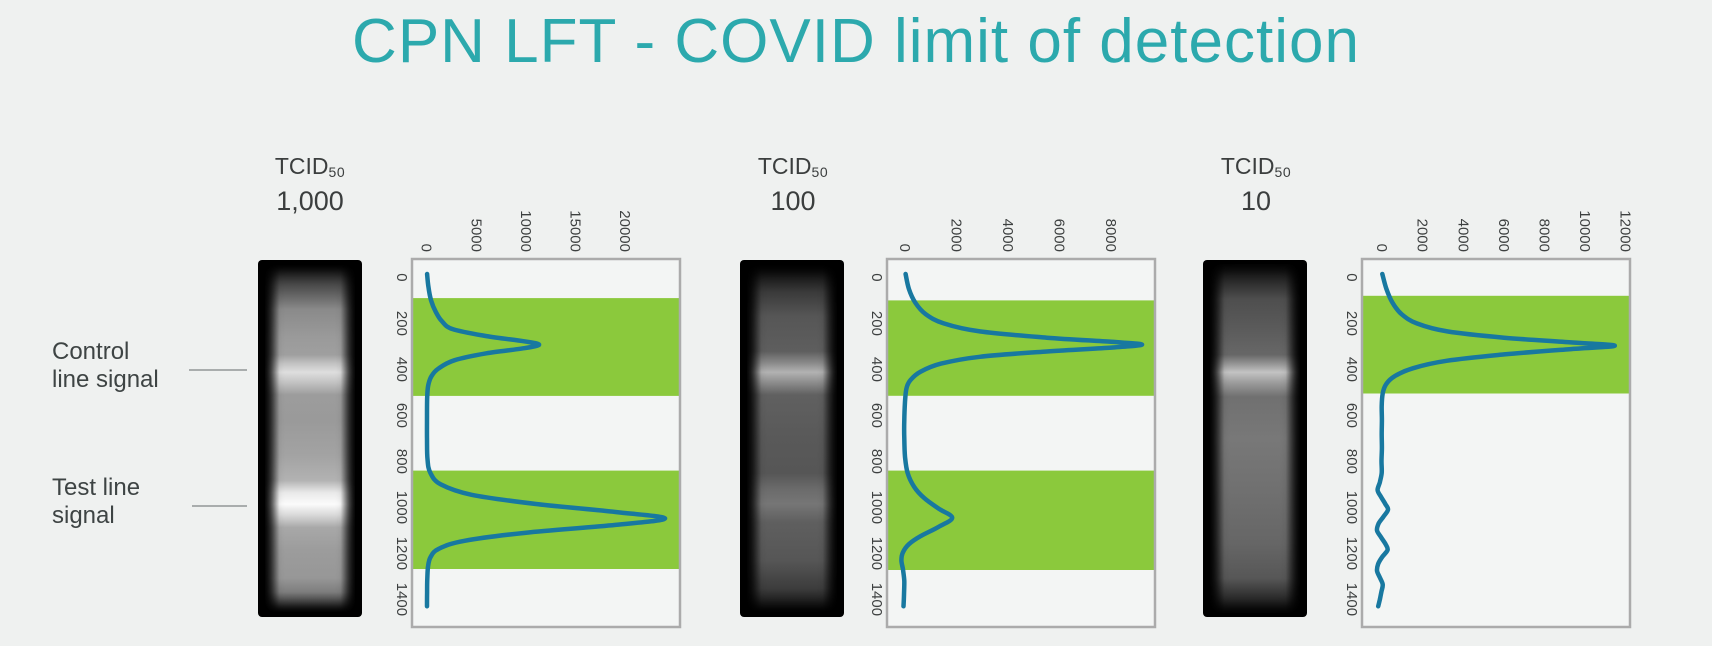  I want to click on test-line-leader, so click(219, 506).